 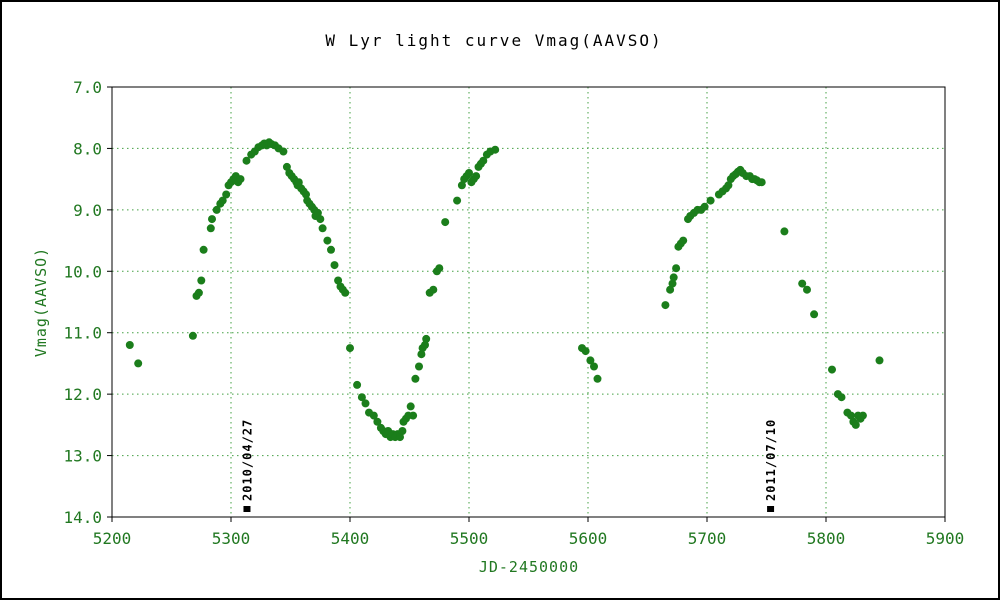 I want to click on x-tick-label: 5800, so click(x=826, y=538).